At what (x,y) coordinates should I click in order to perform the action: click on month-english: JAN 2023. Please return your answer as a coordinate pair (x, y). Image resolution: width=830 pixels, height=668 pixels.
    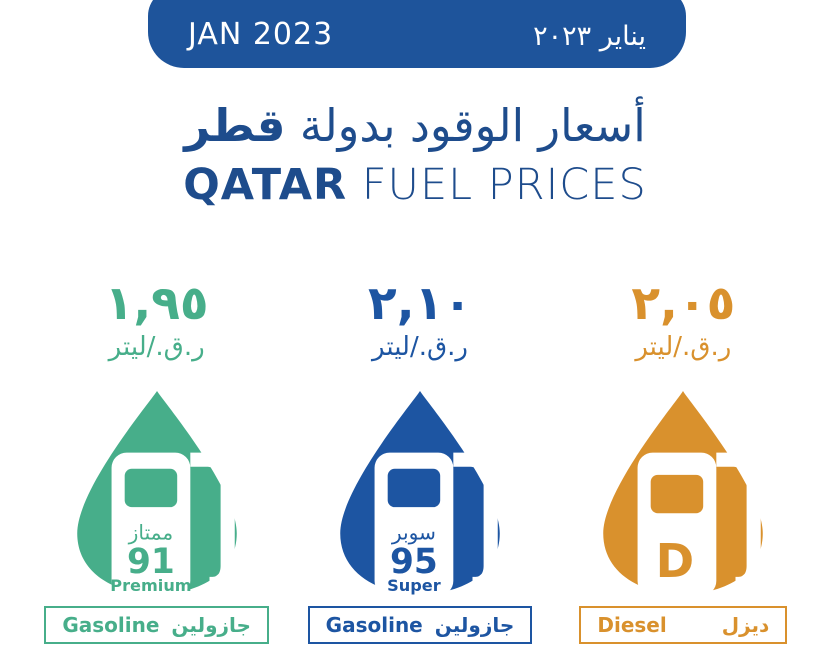
    Looking at the image, I should click on (261, 34).